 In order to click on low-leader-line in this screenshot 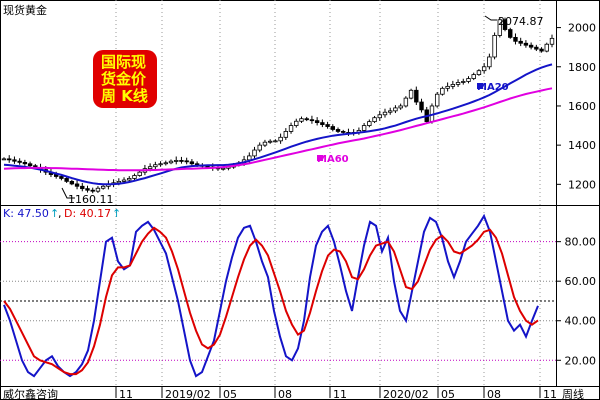, I will do `click(68, 193)`.